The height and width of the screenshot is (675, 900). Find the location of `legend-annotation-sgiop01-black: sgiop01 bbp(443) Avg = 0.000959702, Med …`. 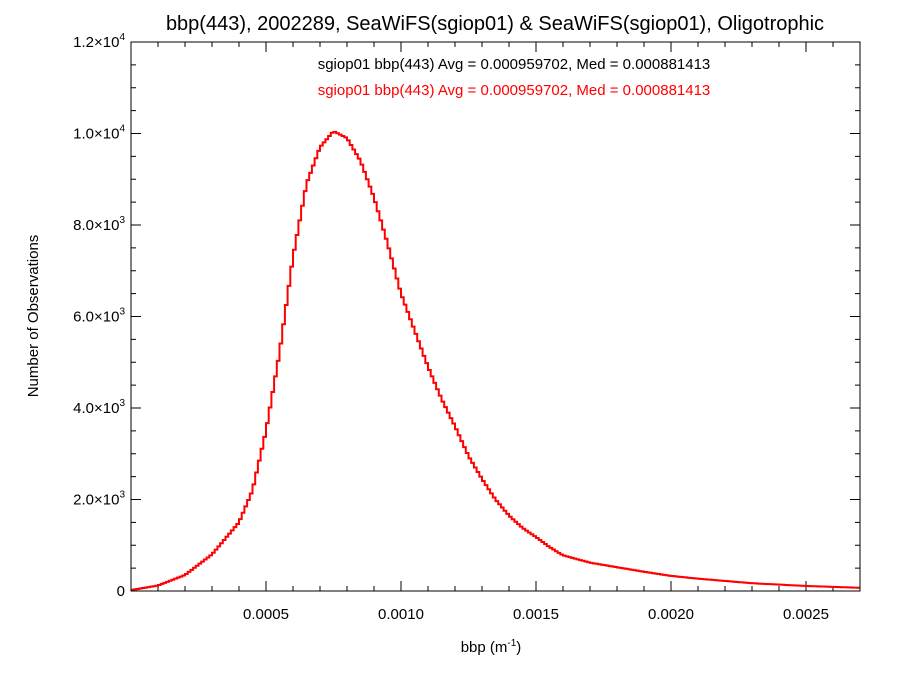

legend-annotation-sgiop01-black: sgiop01 bbp(443) Avg = 0.000959702, Med … is located at coordinates (514, 64).